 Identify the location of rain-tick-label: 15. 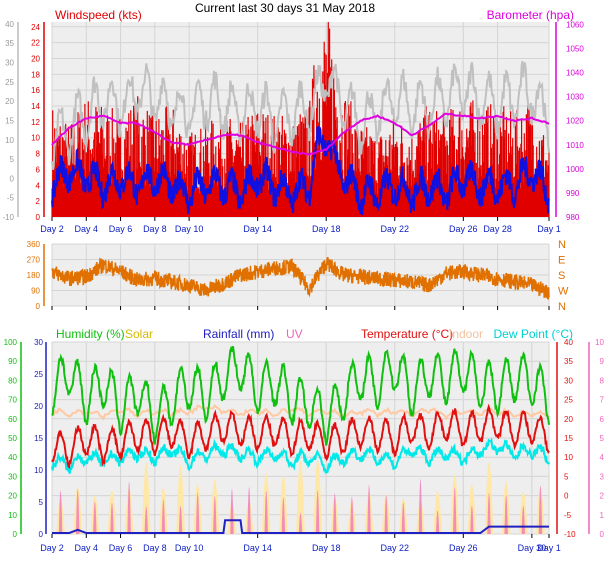
(38, 438).